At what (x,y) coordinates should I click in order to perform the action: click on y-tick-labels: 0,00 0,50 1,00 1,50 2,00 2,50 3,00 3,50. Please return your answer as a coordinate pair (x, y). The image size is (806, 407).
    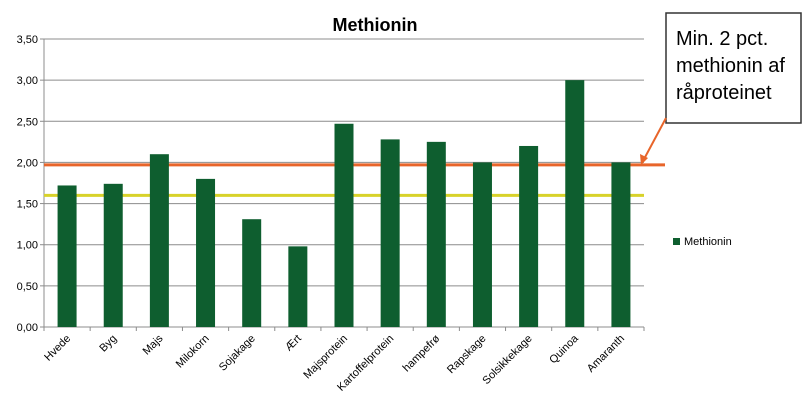
    Looking at the image, I should click on (27, 184).